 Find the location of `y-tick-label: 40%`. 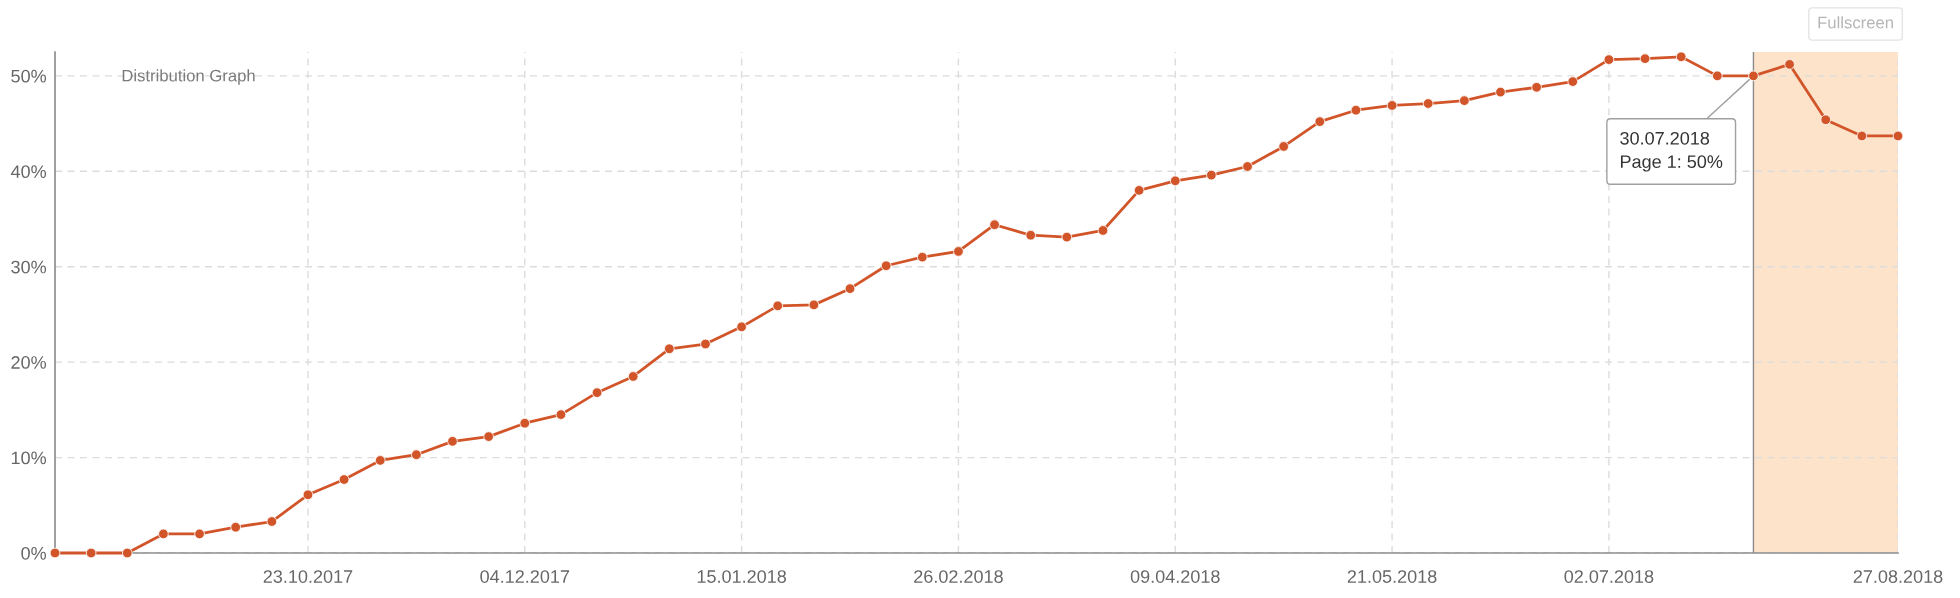

y-tick-label: 40% is located at coordinates (28, 172).